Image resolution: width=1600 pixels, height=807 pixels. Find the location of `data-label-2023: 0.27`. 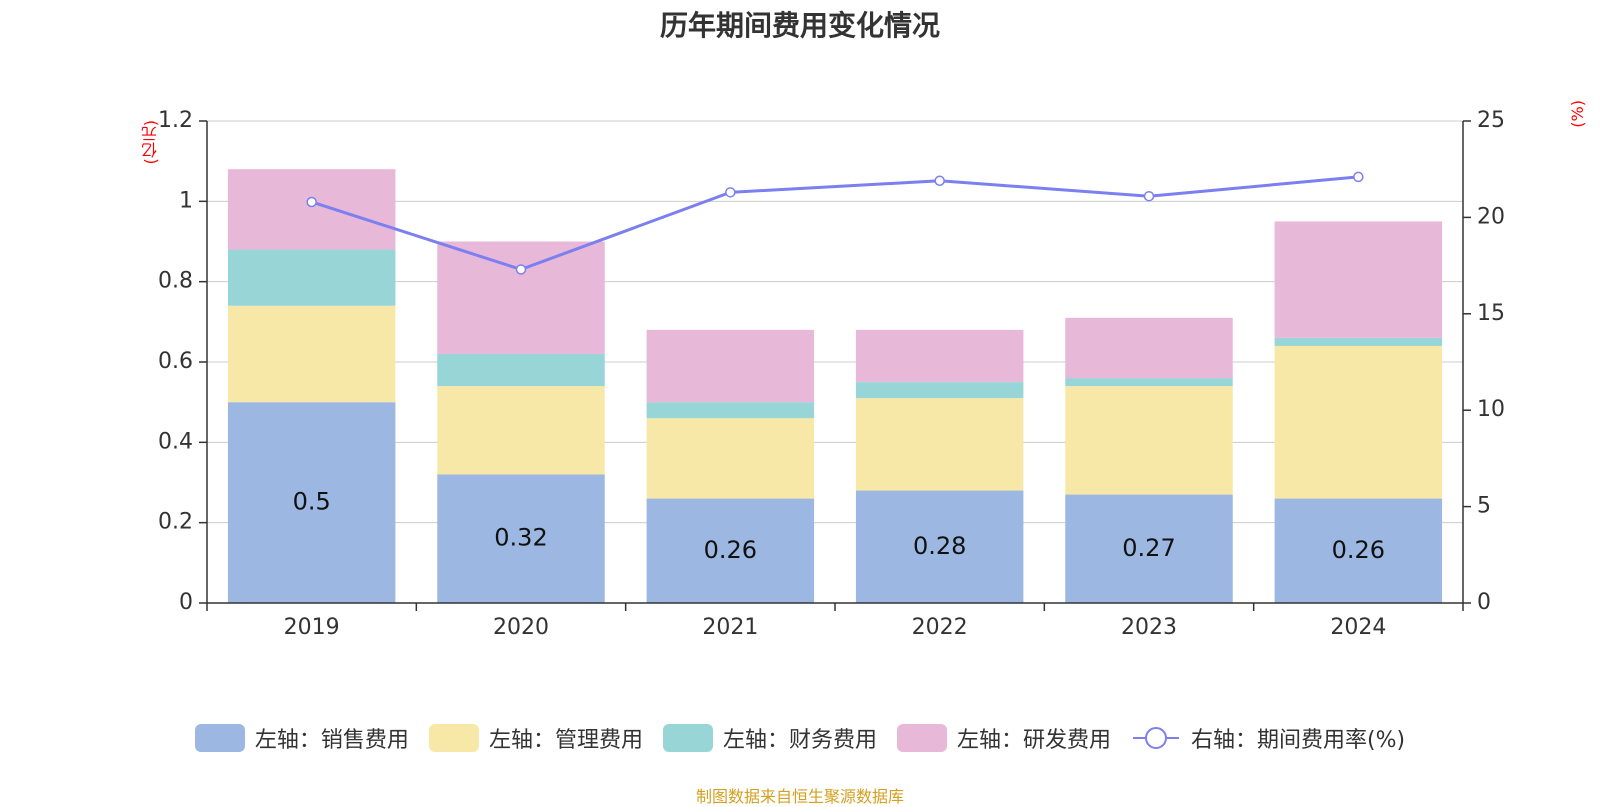

data-label-2023: 0.27 is located at coordinates (1148, 548).